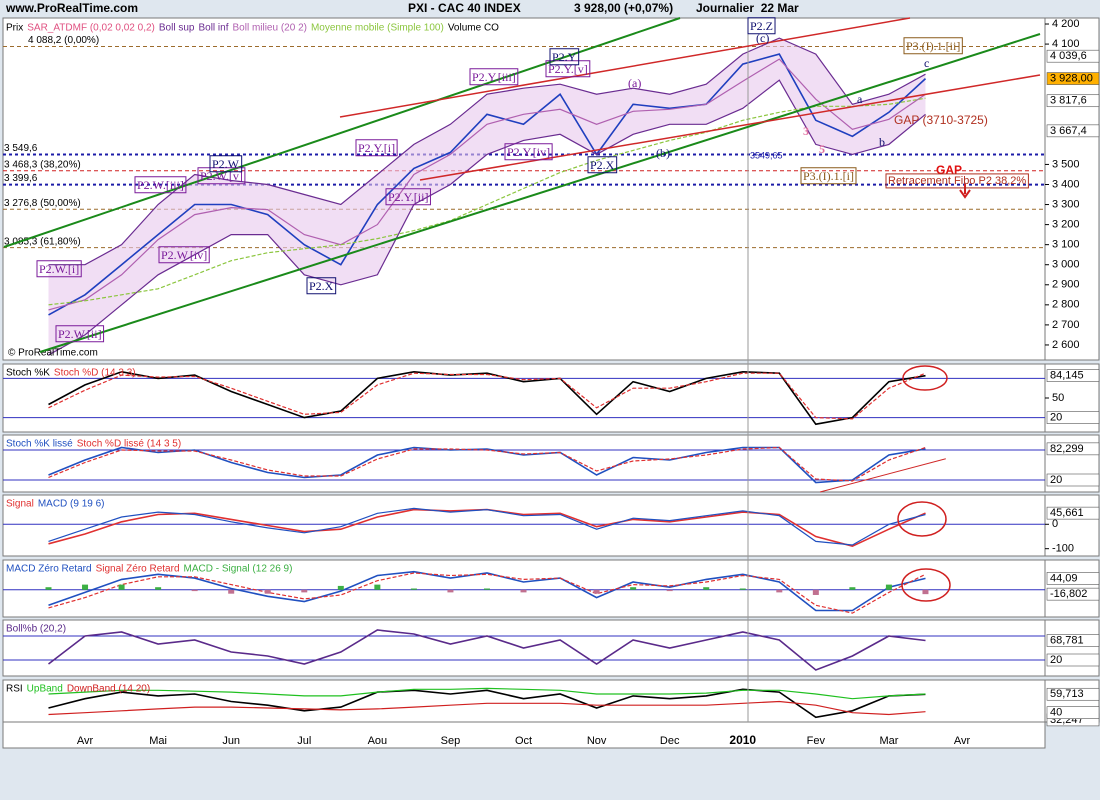 The height and width of the screenshot is (800, 1100). Describe the element at coordinates (473, 28) in the screenshot. I see `legend-entry: Volume CO` at that location.